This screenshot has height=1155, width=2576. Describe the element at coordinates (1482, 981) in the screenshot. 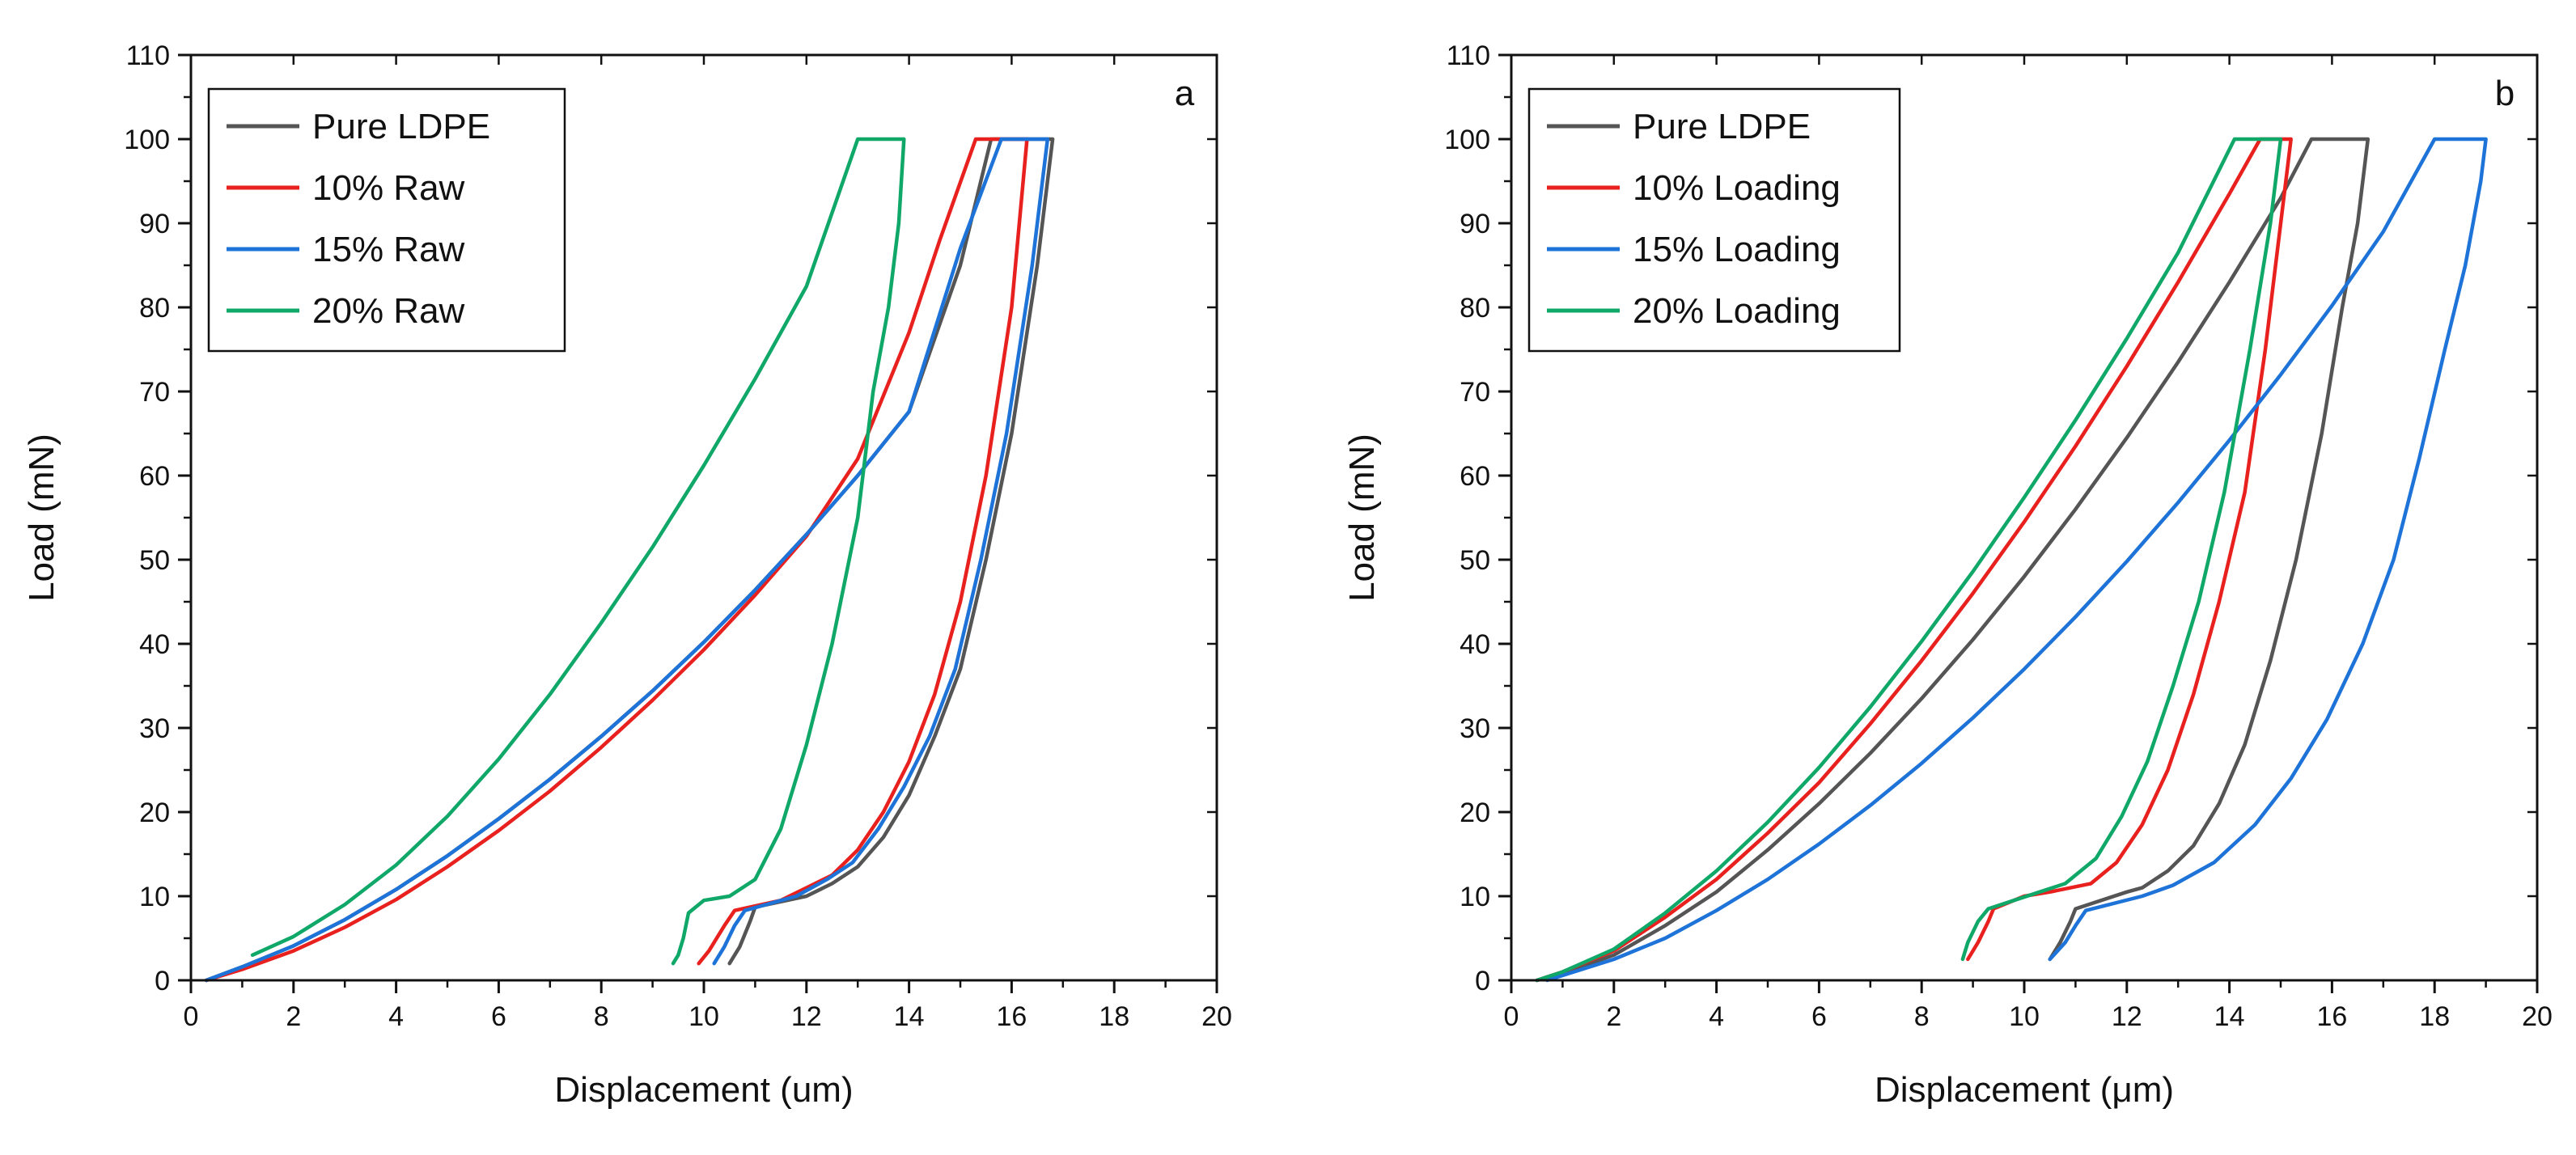

I see `panel-b-y-tick-label: 0` at that location.